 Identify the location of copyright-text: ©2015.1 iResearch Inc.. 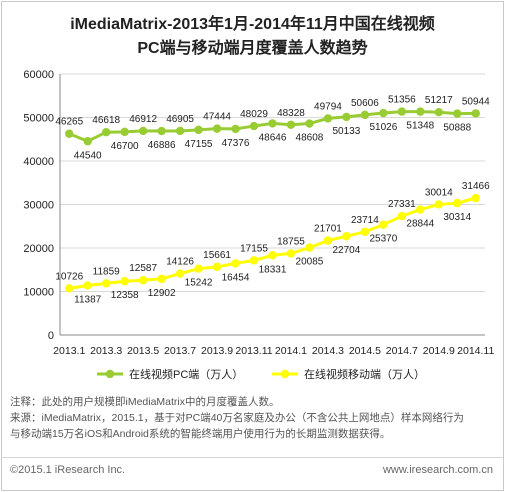
(68, 470).